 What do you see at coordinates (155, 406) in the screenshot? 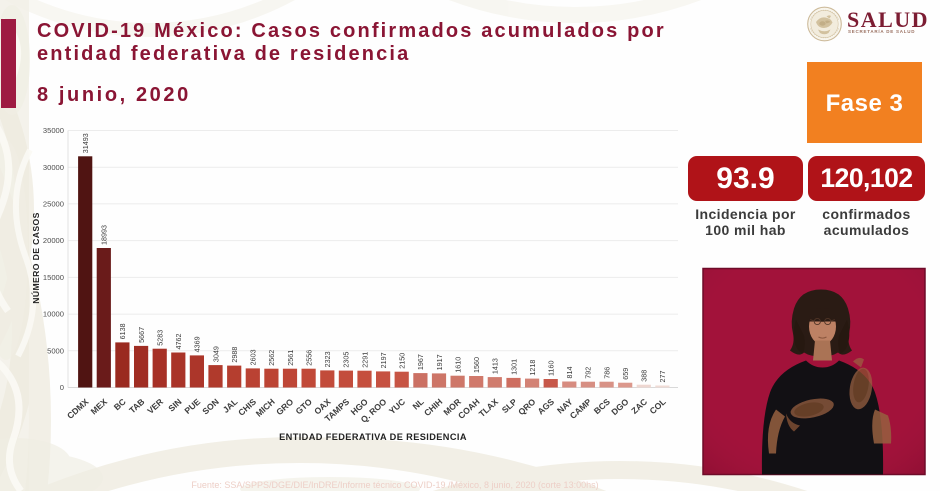
I see `svg-text: VER` at bounding box center [155, 406].